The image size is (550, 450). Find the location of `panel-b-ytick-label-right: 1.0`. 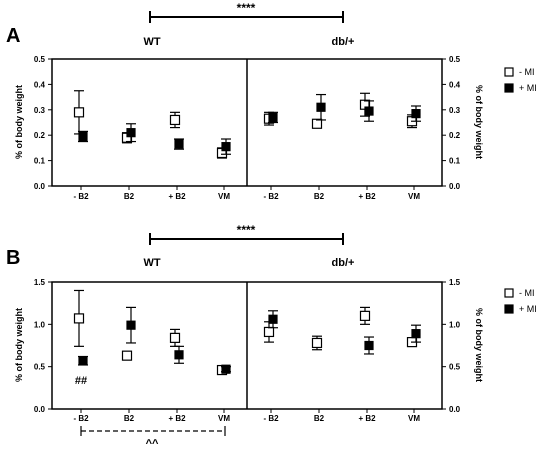

panel-b-ytick-label-right: 1.0 is located at coordinates (455, 324).